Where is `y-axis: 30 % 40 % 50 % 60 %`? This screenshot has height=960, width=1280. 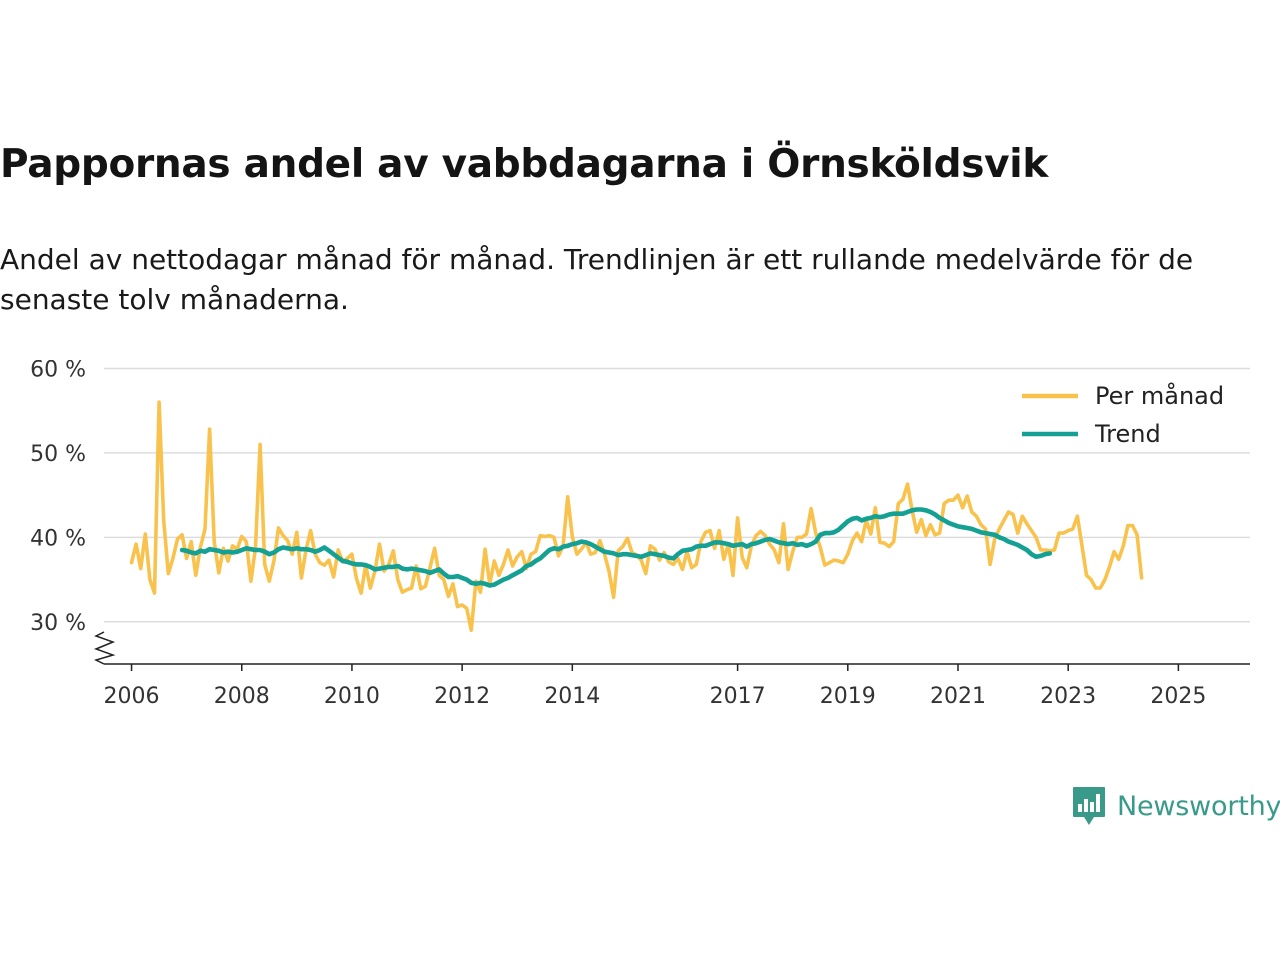
y-axis: 30 % 40 % 50 % 60 % is located at coordinates (73, 512).